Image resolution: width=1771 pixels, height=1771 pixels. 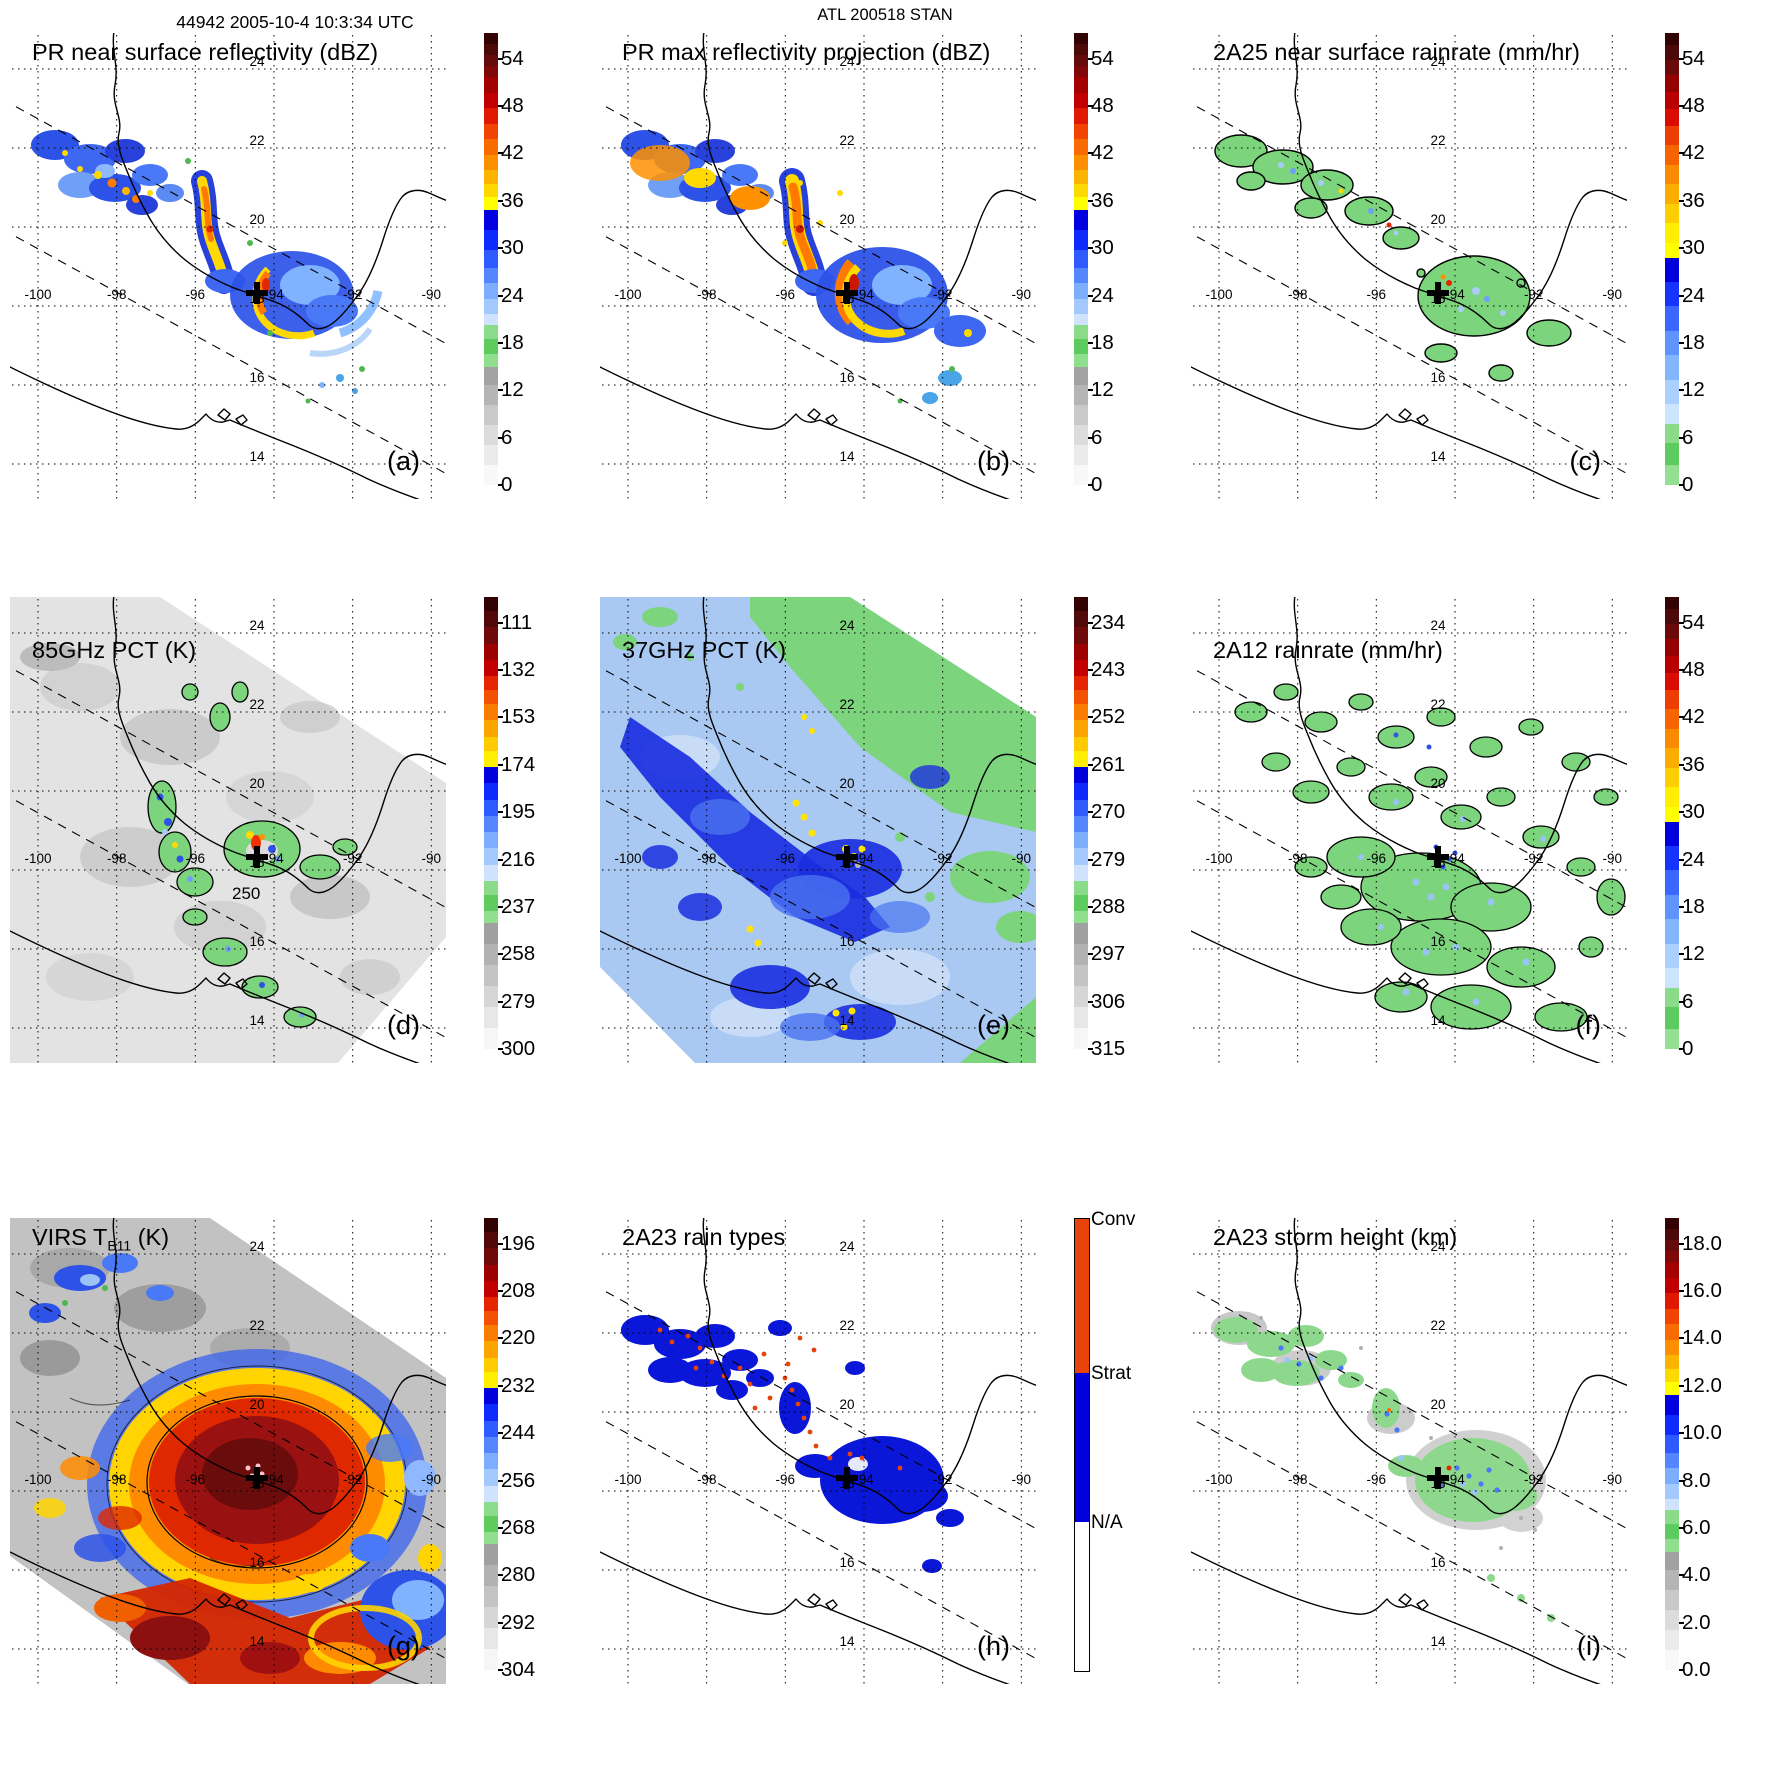 What do you see at coordinates (518, 906) in the screenshot?
I see `colorbar-tick-label: 237` at bounding box center [518, 906].